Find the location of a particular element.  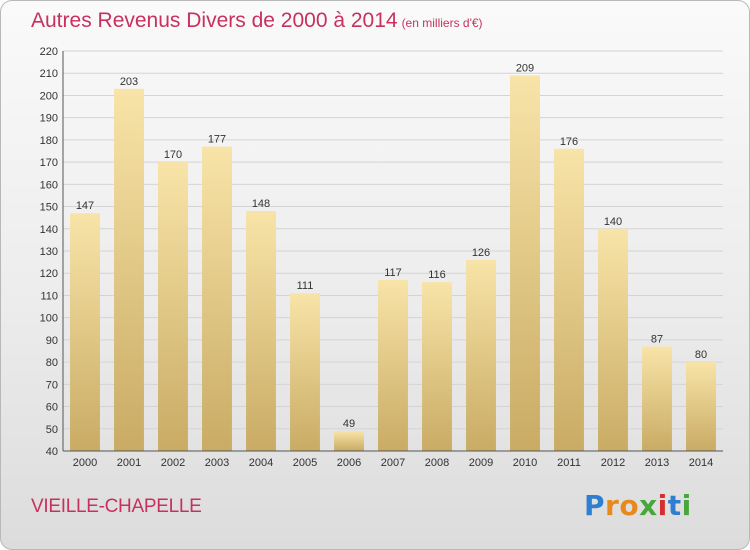

y-tick-label: 150 is located at coordinates (49, 208).